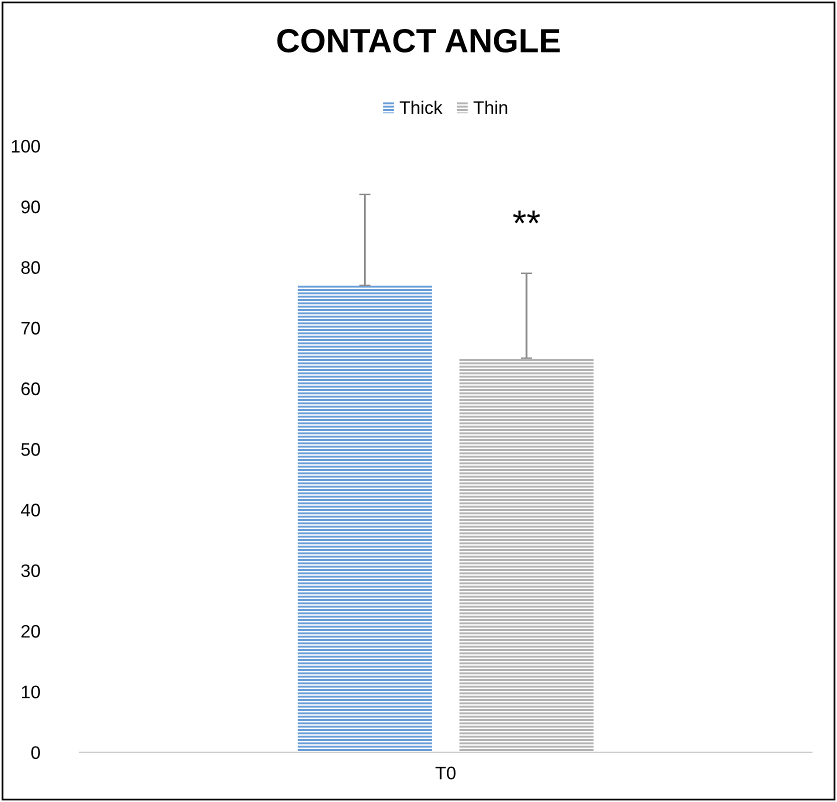  What do you see at coordinates (30, 631) in the screenshot?
I see `y-tick-label: 20` at bounding box center [30, 631].